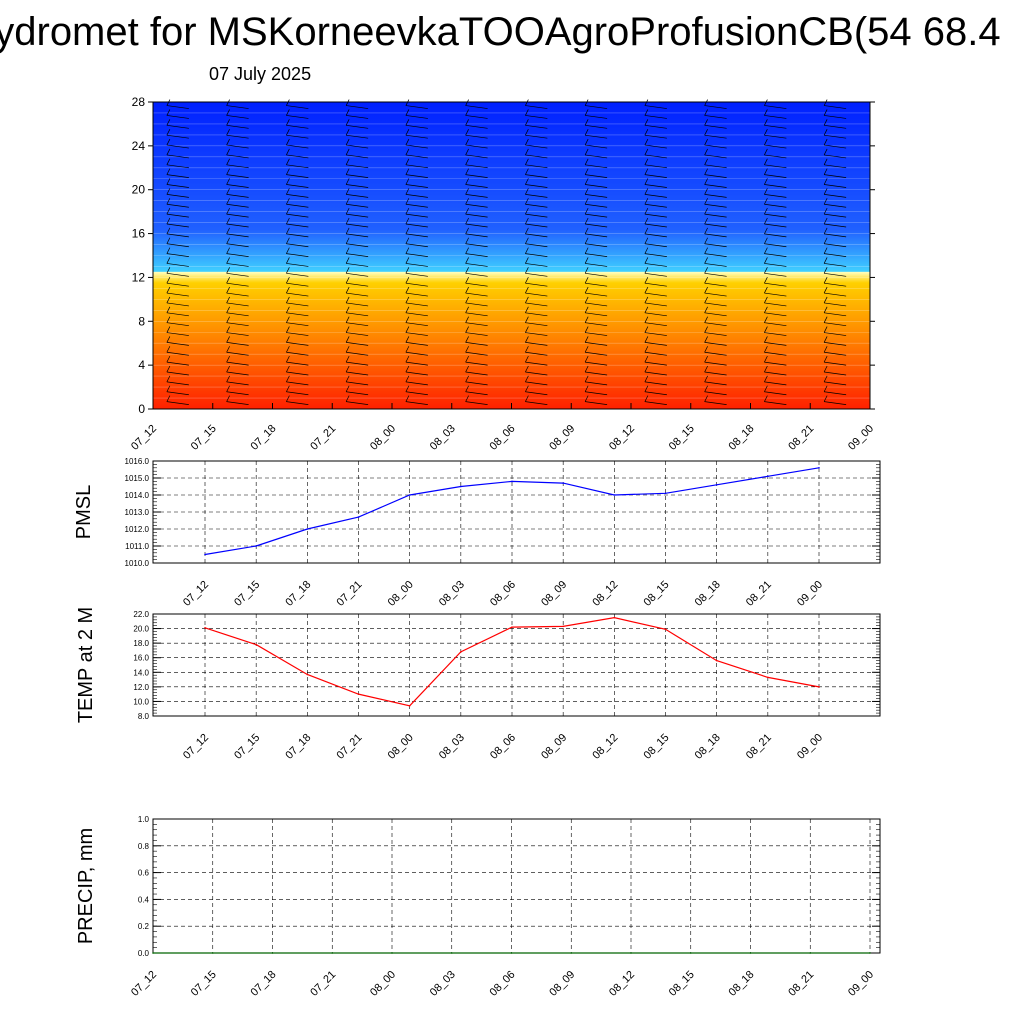 The width and height of the screenshot is (1024, 1024). What do you see at coordinates (86, 665) in the screenshot?
I see `y-axis-title: TEMP at 2 M` at bounding box center [86, 665].